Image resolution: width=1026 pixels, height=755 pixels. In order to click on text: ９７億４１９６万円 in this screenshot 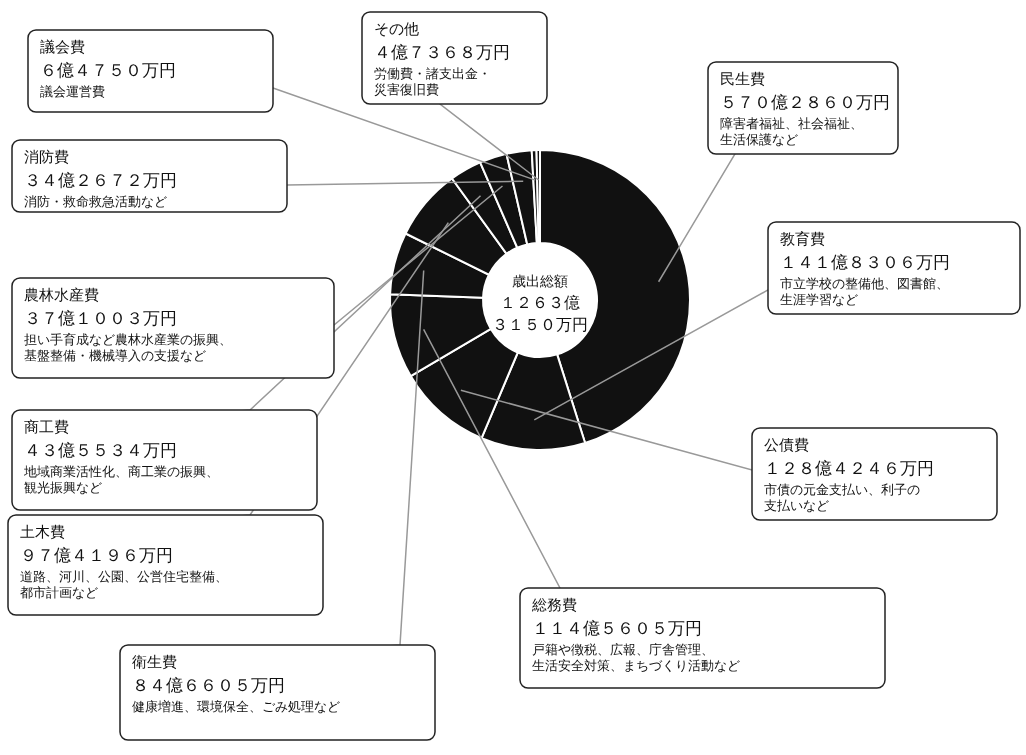, I will do `click(96, 555)`.